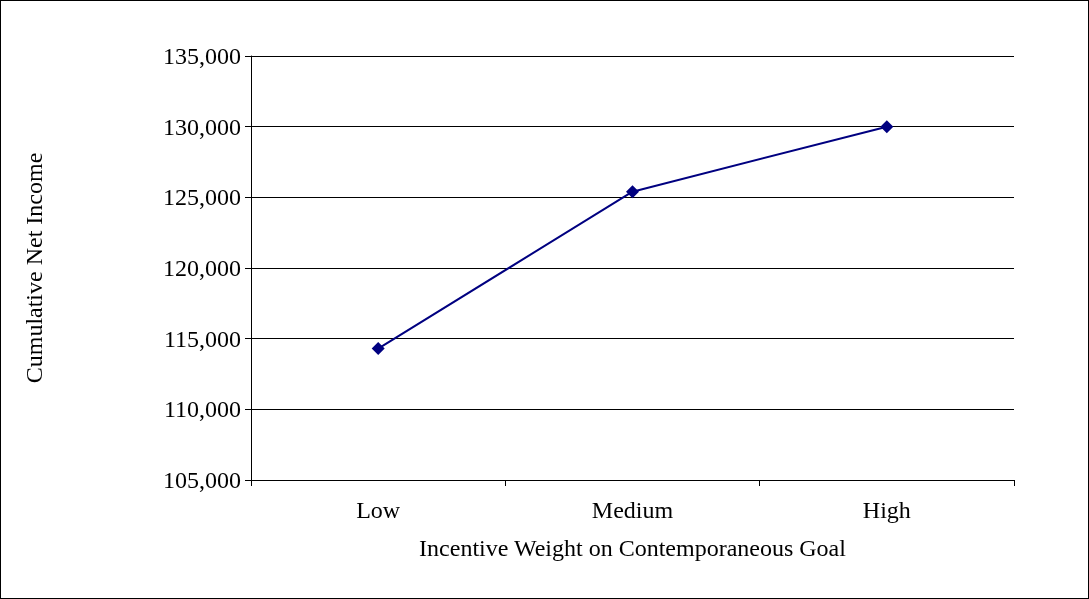 This screenshot has width=1089, height=599. Describe the element at coordinates (34, 268) in the screenshot. I see `y-axis-title: Cumulative Net Income` at that location.